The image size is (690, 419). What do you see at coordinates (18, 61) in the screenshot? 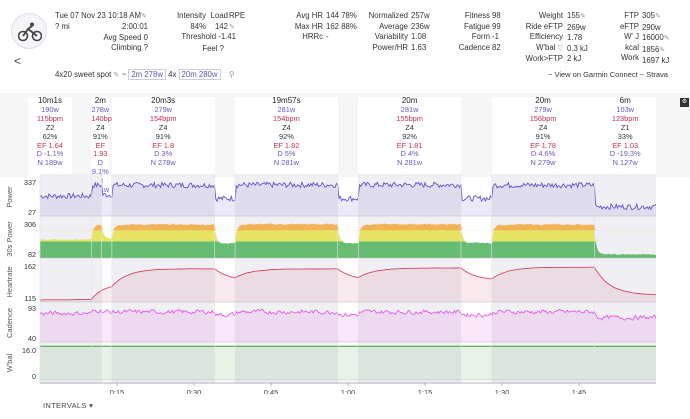
I see `back-arrow-icon: <` at bounding box center [18, 61].